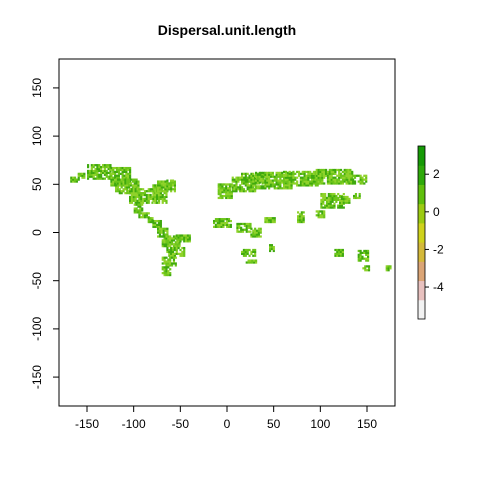 The width and height of the screenshot is (480, 480). I want to click on y-tick-label: 150, so click(37, 88).